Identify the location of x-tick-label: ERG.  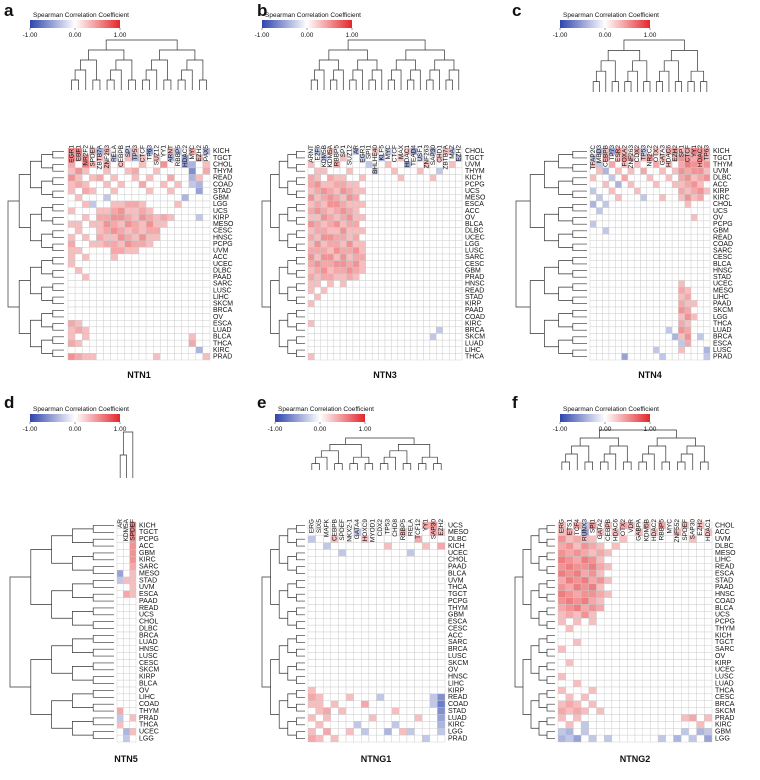
(562, 526).